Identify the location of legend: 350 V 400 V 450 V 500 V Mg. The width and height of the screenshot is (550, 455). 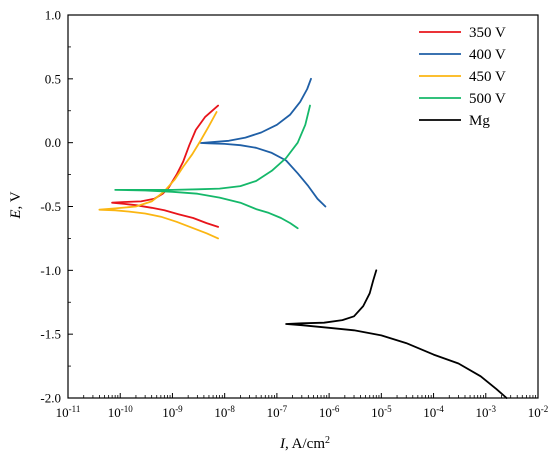
(462, 77).